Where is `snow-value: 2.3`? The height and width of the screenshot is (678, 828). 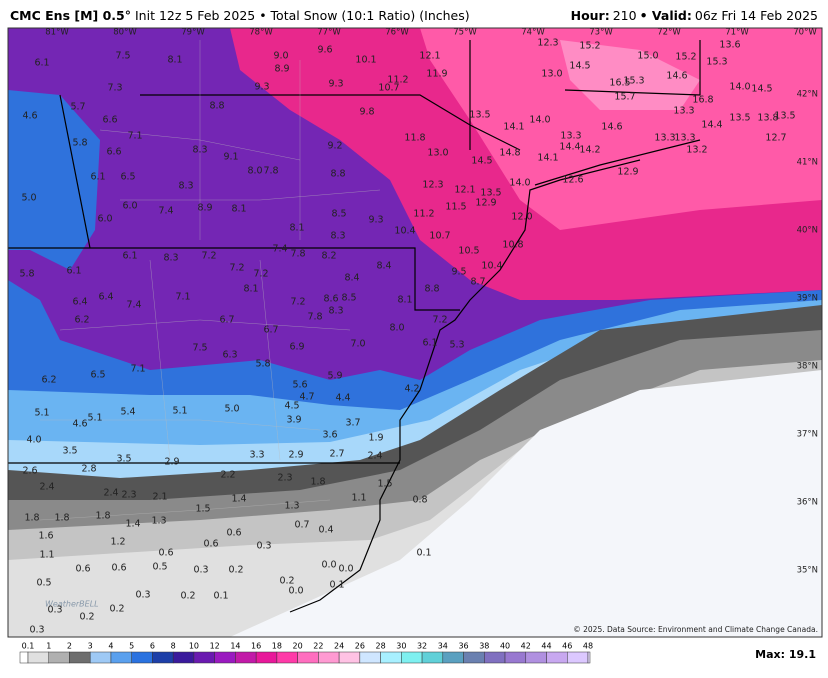 snow-value: 2.3 is located at coordinates (284, 478).